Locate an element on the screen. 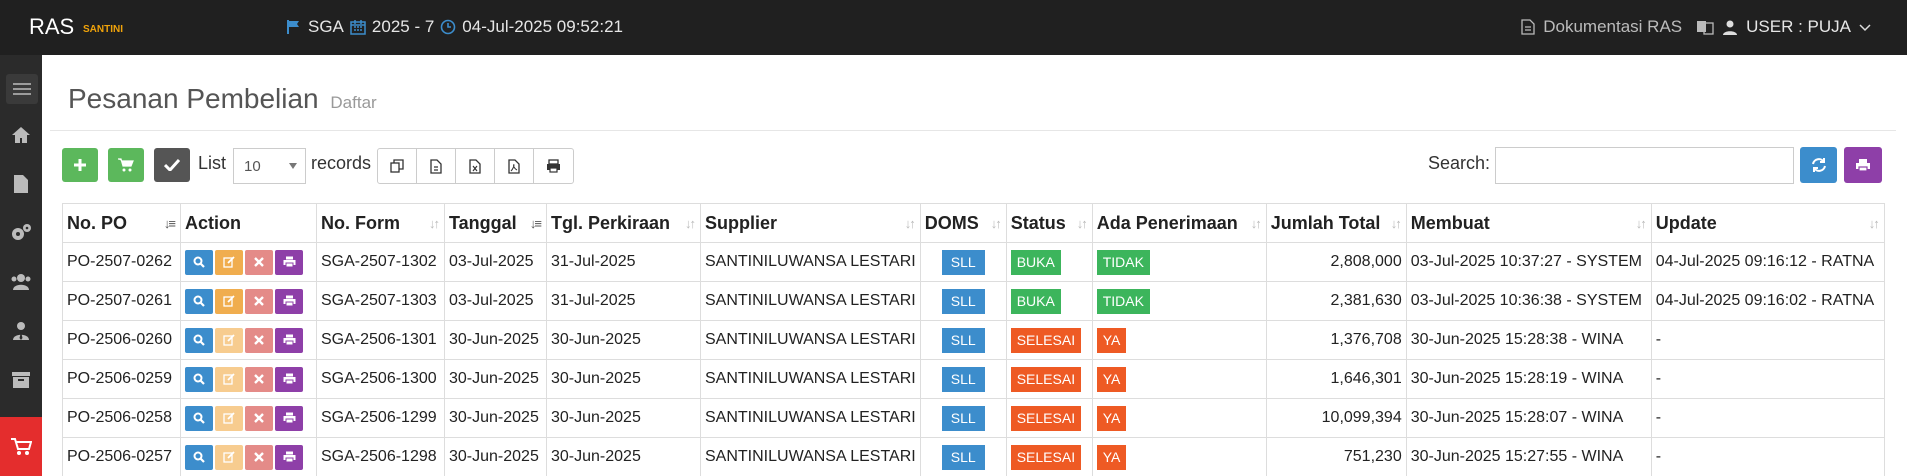 Image resolution: width=1907 pixels, height=476 pixels. language-icon is located at coordinates (1705, 27).